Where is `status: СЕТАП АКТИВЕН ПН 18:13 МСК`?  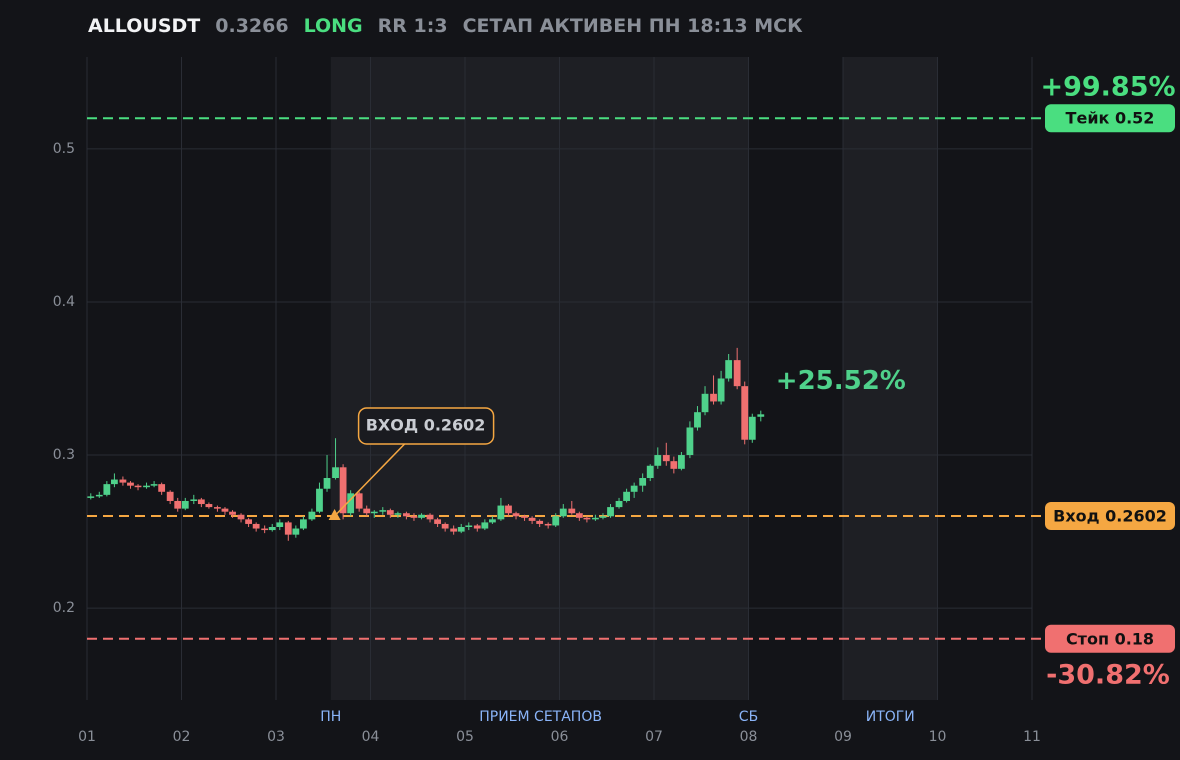
status: СЕТАП АКТИВЕН ПН 18:13 МСК is located at coordinates (632, 26).